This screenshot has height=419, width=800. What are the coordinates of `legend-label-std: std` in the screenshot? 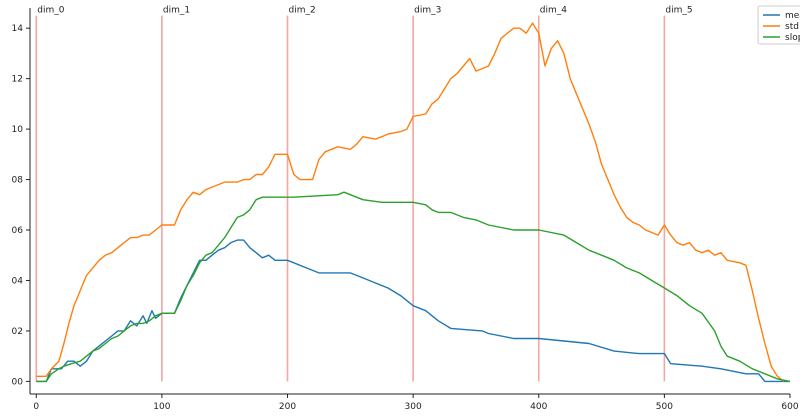 It's located at (792, 27).